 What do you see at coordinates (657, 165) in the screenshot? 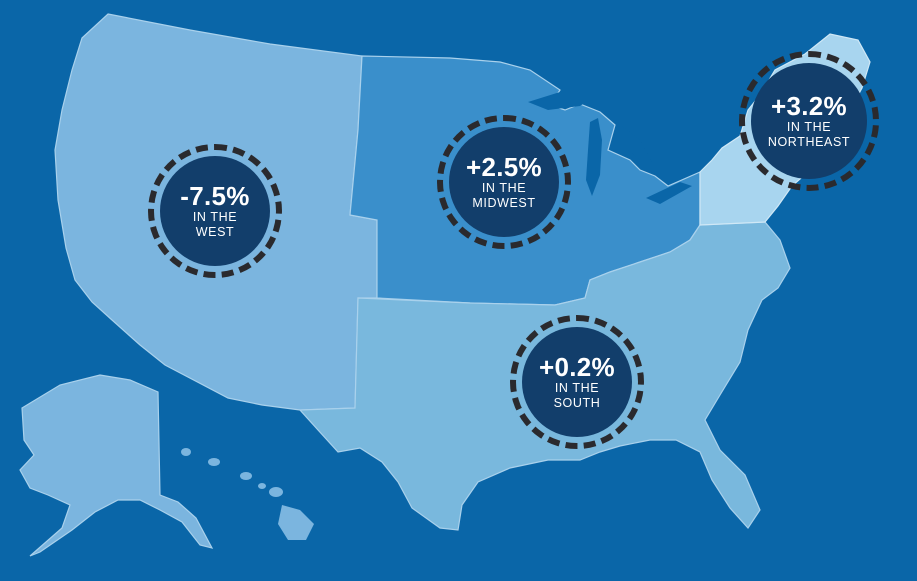
I see `lake-huron-erie` at bounding box center [657, 165].